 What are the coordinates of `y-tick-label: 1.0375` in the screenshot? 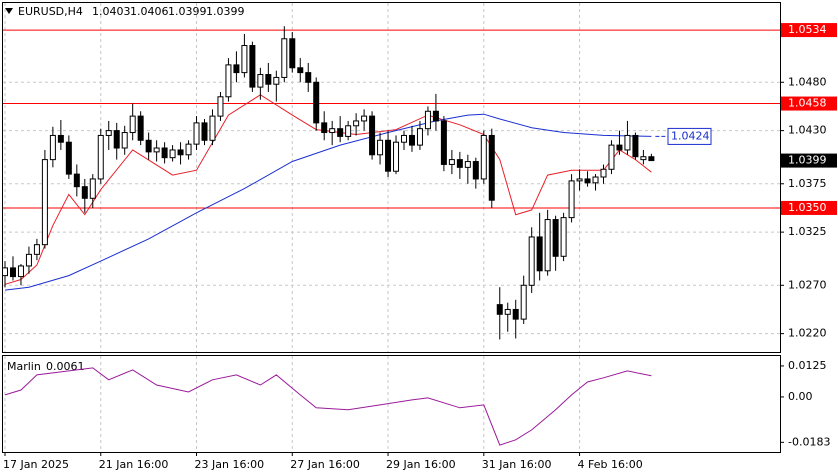 It's located at (807, 183).